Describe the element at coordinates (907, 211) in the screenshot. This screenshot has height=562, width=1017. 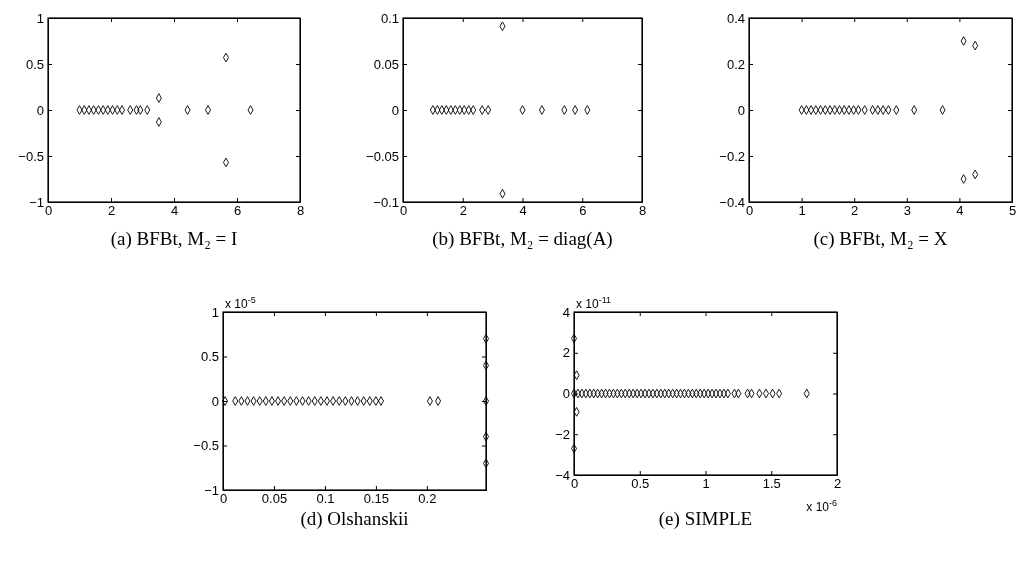
I see `x-tick-label: 3` at that location.